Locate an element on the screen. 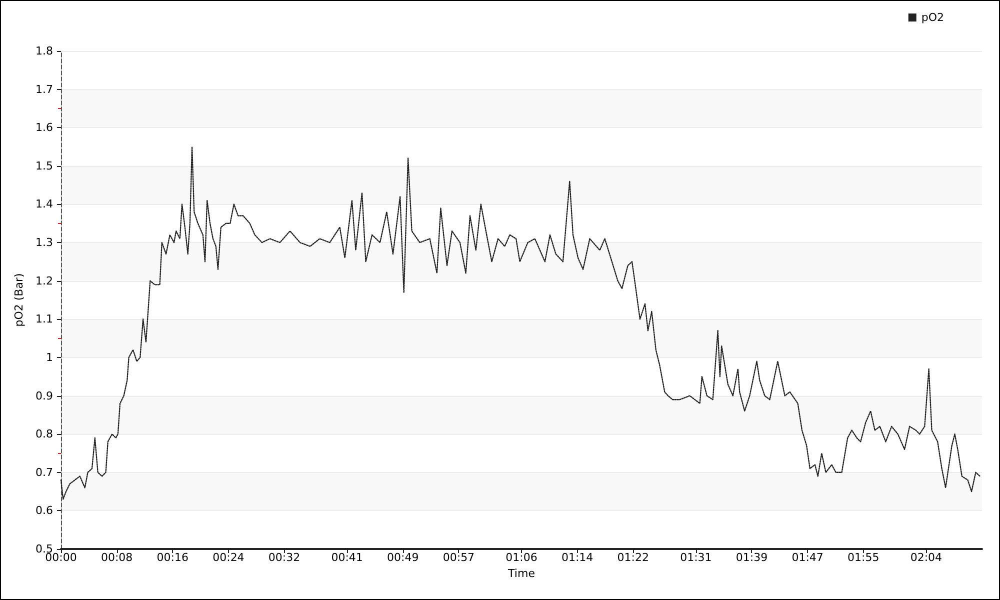 The image size is (1000, 600). x-axis-title: Time is located at coordinates (521, 573).